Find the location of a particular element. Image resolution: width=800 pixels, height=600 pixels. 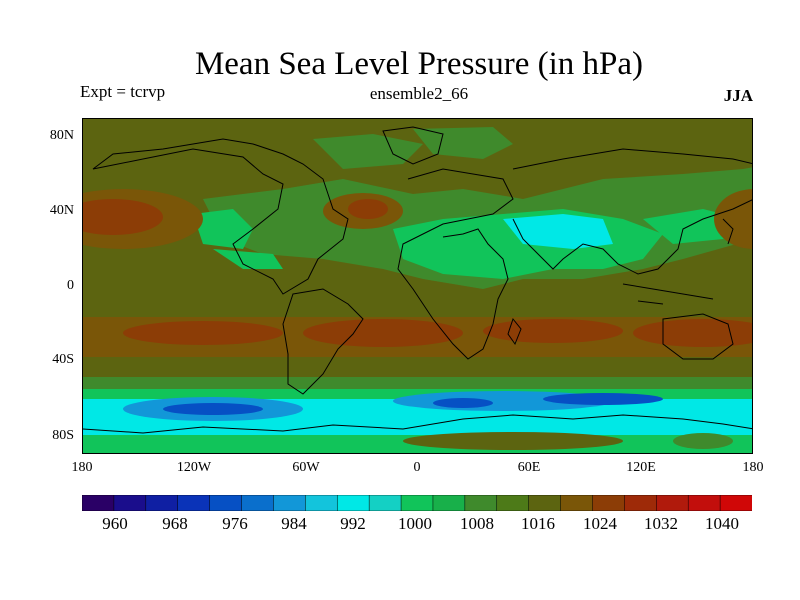

lat-label-eq: 0 is located at coordinates (70, 285).